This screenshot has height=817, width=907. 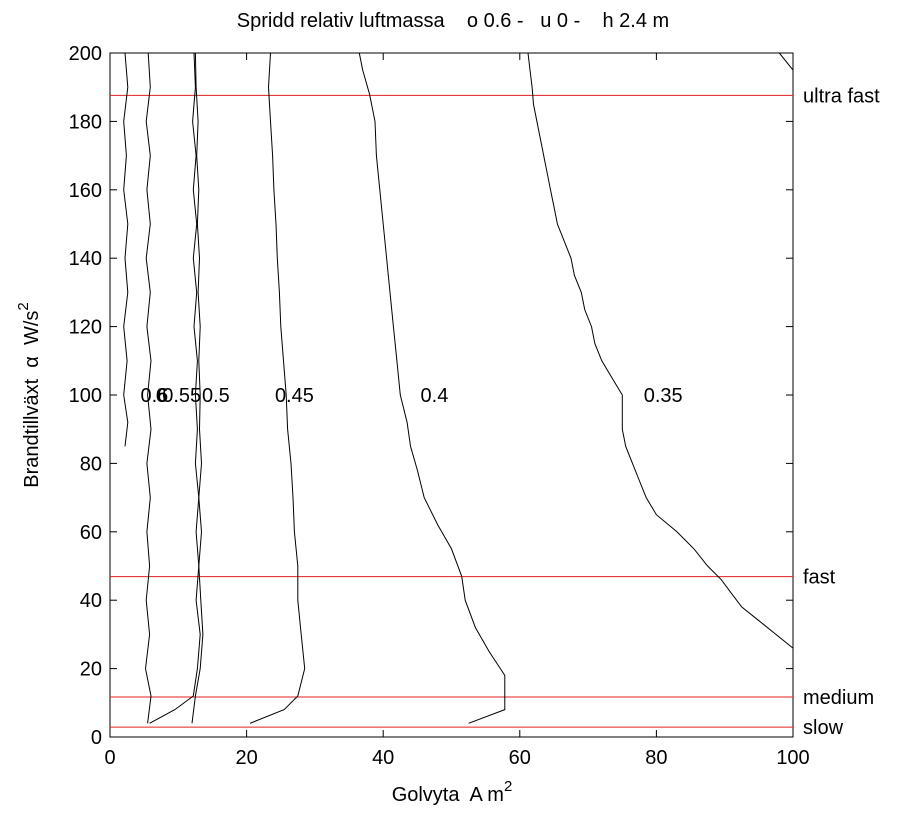 I want to click on contour-line-0.55, so click(x=175, y=388).